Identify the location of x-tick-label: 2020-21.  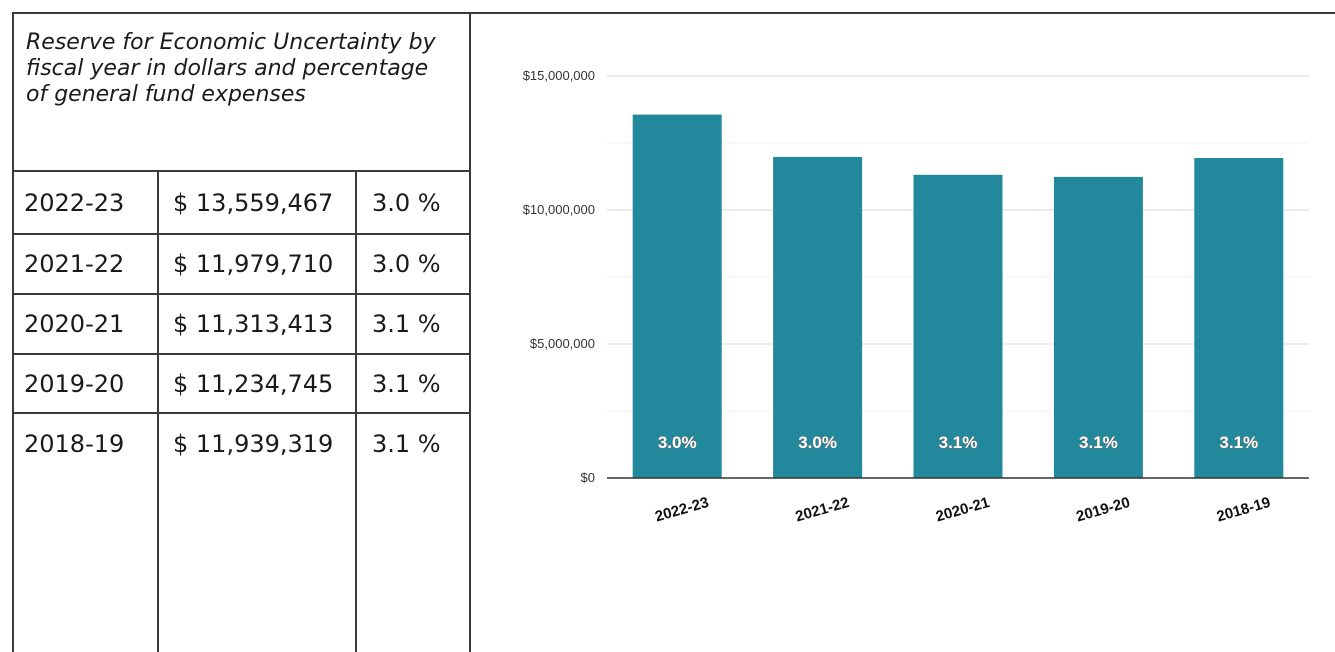
(963, 510).